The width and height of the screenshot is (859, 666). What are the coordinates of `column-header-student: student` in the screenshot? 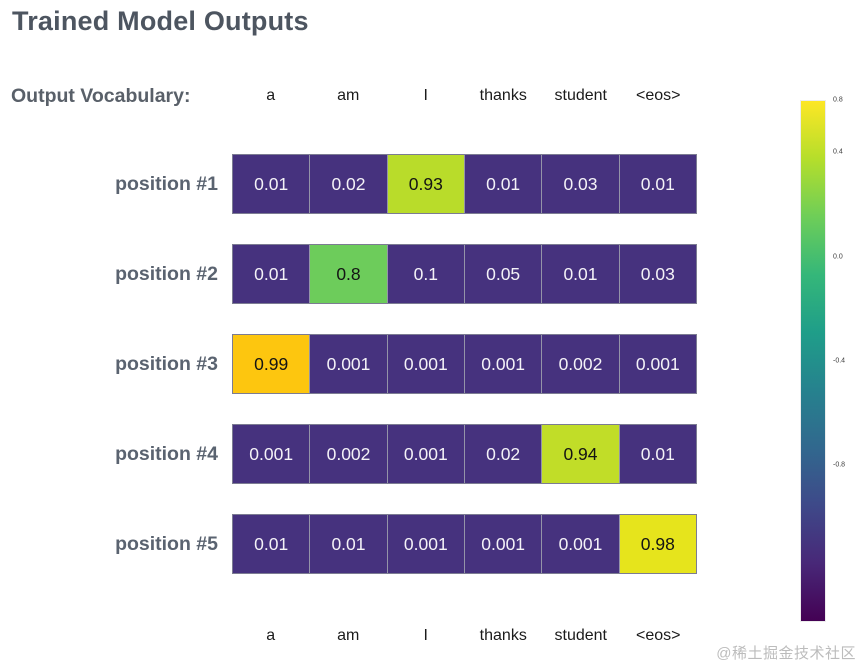 It's located at (580, 95).